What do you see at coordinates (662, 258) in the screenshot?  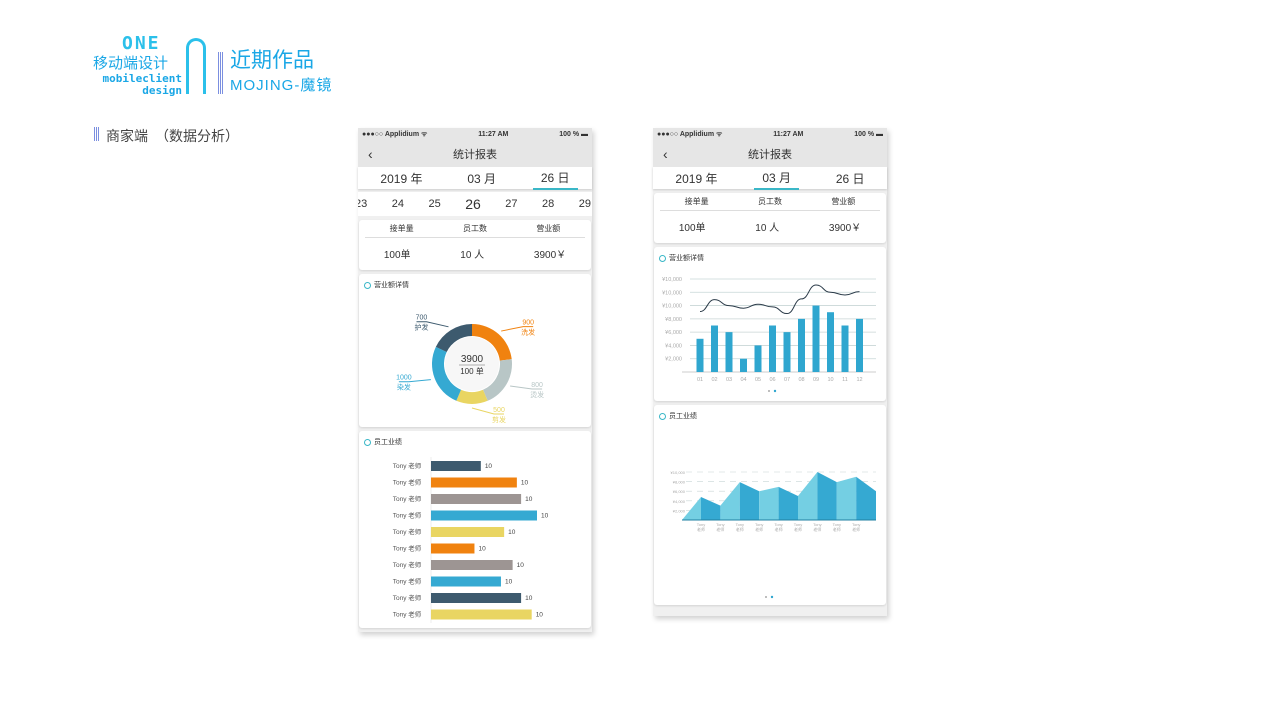 I see `circle-icon` at bounding box center [662, 258].